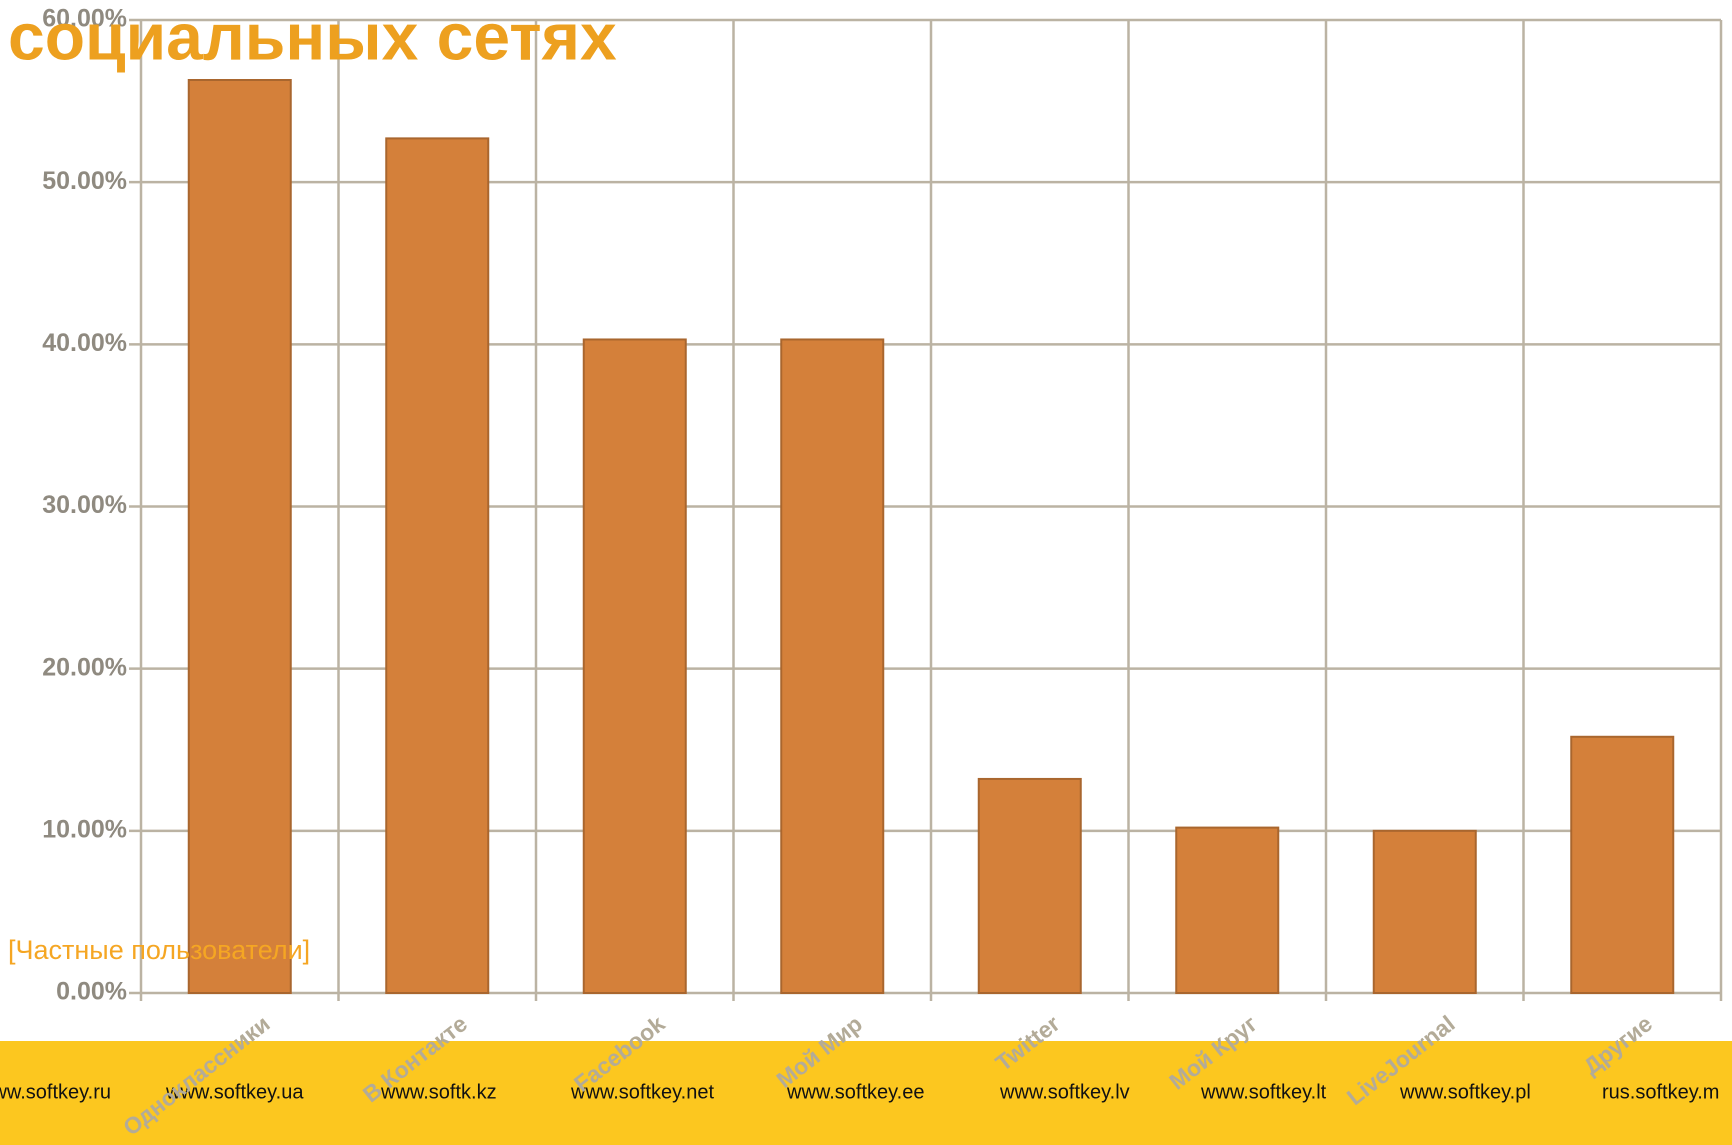 The height and width of the screenshot is (1145, 1732). Describe the element at coordinates (91, 992) in the screenshot. I see `y-tick-label: 0.00%` at that location.